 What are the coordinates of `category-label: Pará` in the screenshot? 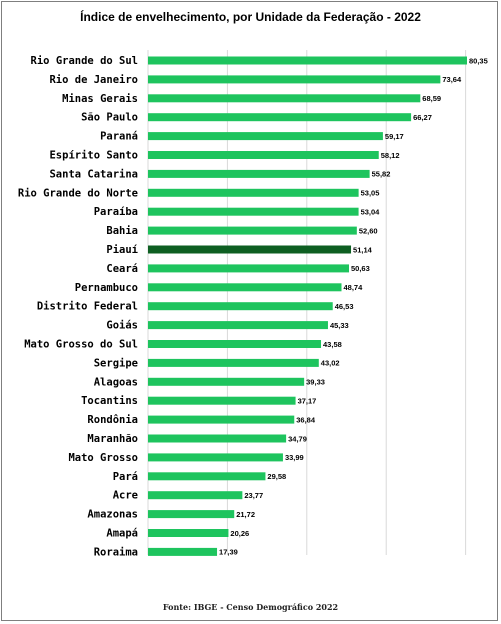 It's located at (125, 477).